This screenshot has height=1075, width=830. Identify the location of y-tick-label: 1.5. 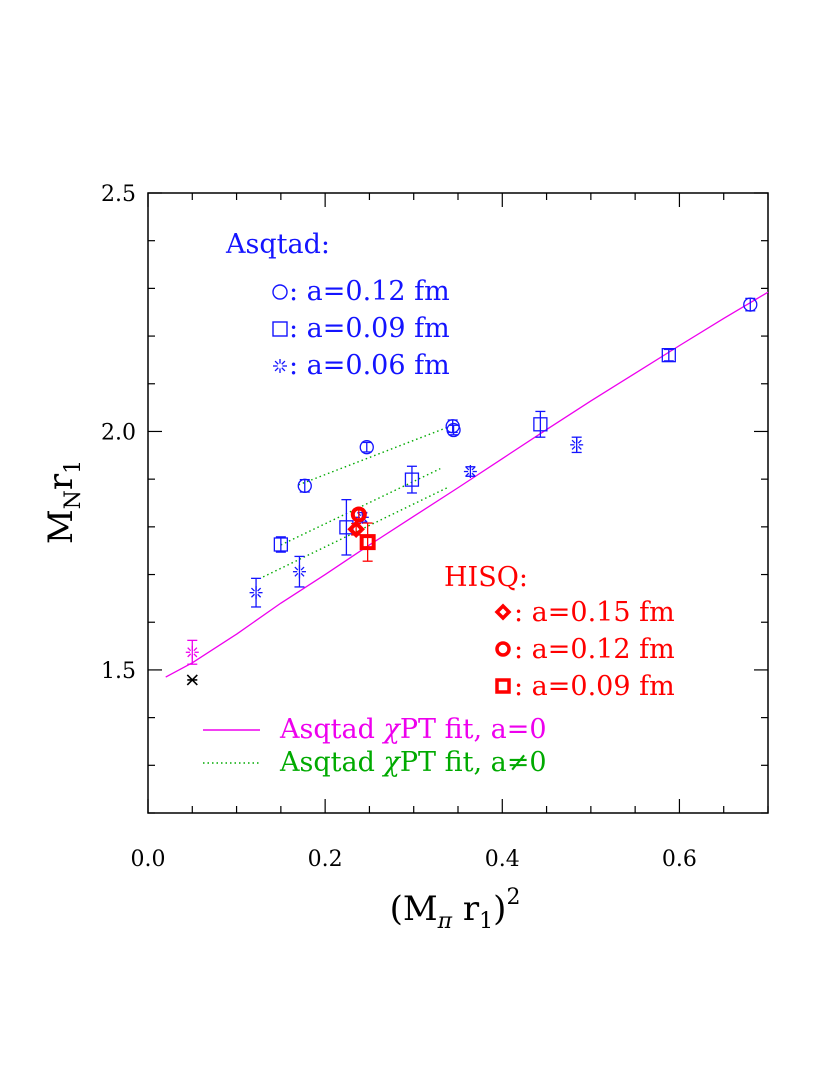
(118, 671).